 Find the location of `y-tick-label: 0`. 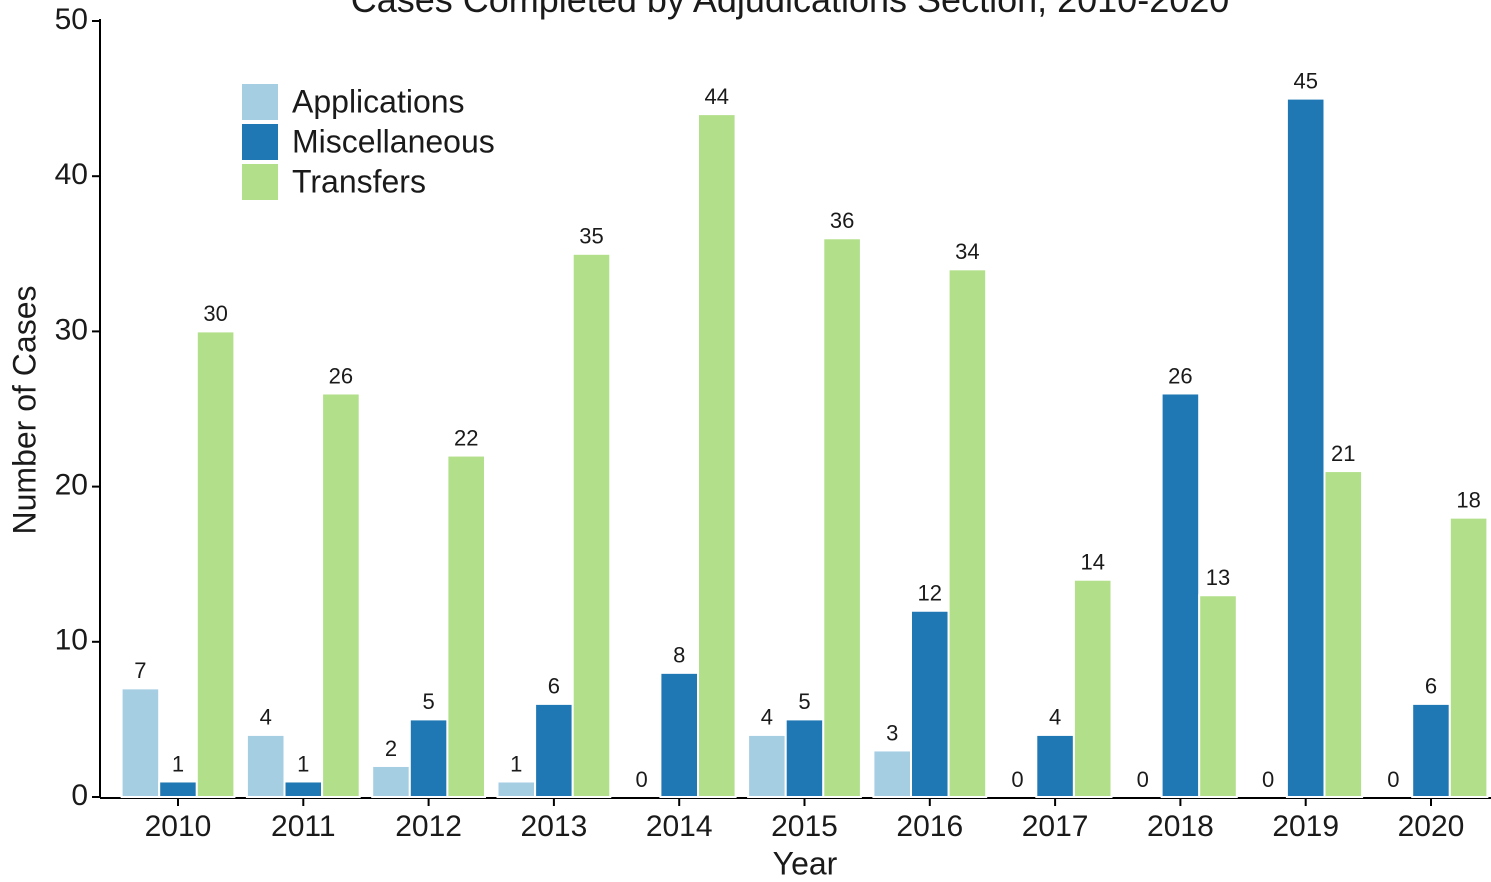

y-tick-label: 0 is located at coordinates (79, 795).